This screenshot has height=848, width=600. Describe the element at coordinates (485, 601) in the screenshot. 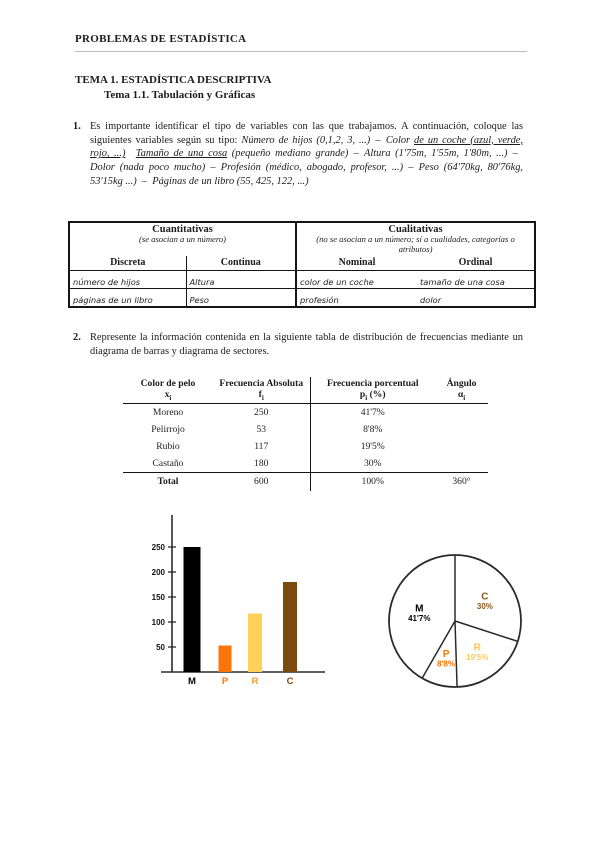

I see `svg-text:C30%: C 30%` at that location.